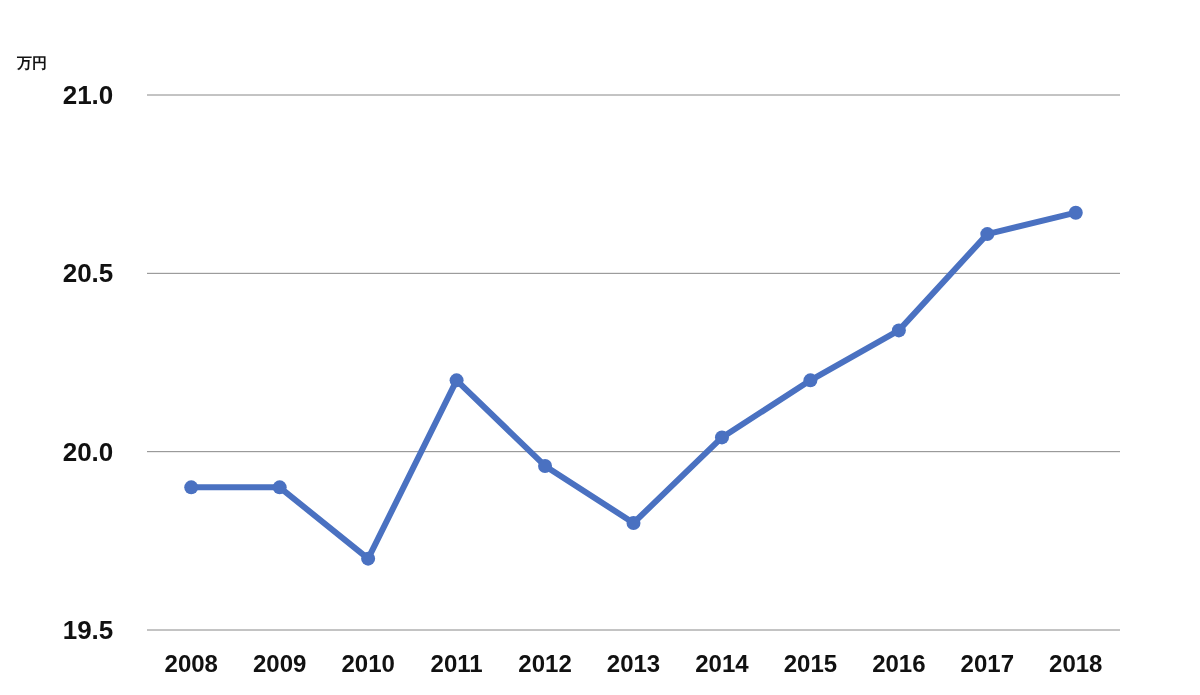 The width and height of the screenshot is (1200, 695). What do you see at coordinates (722, 663) in the screenshot?
I see `x-tick-label: 2014` at bounding box center [722, 663].